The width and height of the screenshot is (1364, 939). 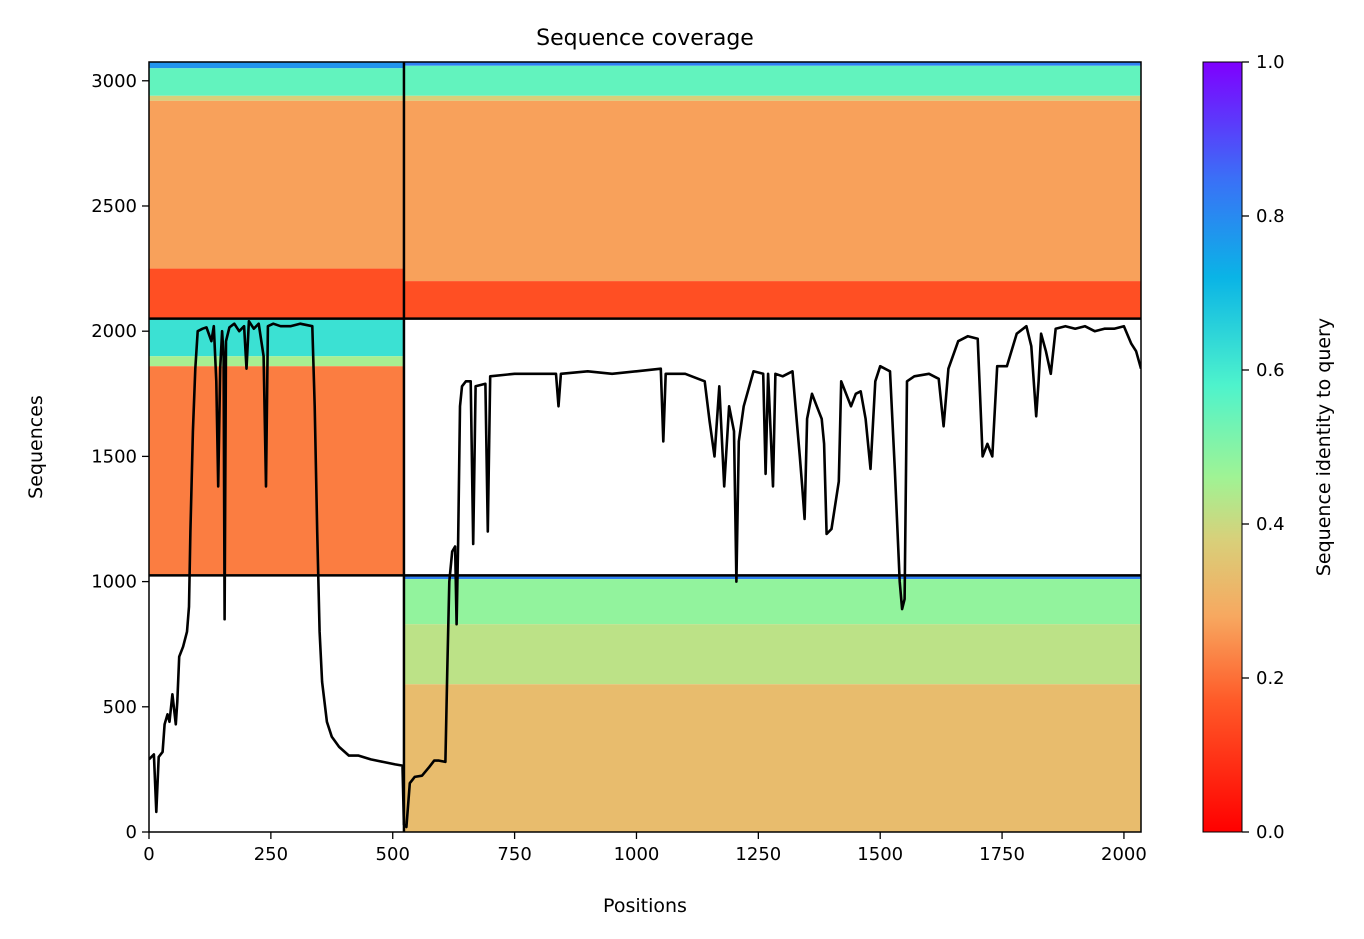 I want to click on y-tick-label: 1500, so click(x=114, y=456).